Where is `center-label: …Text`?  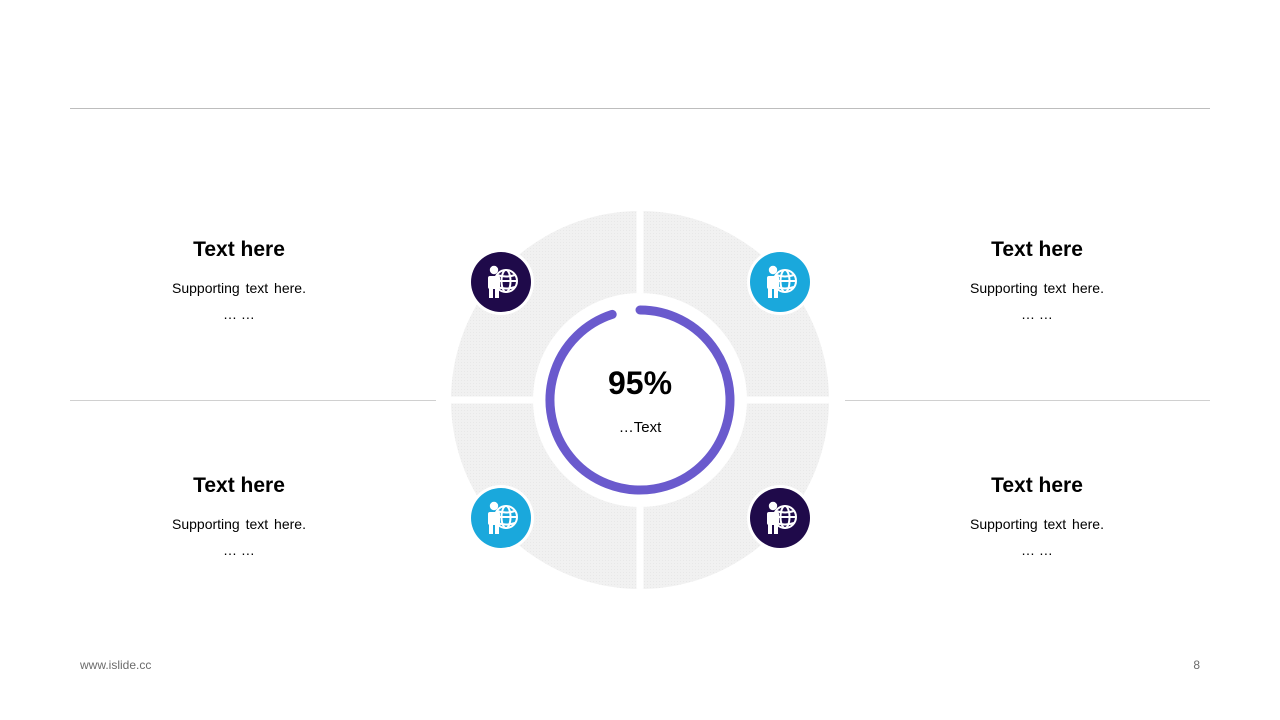 center-label: …Text is located at coordinates (640, 427).